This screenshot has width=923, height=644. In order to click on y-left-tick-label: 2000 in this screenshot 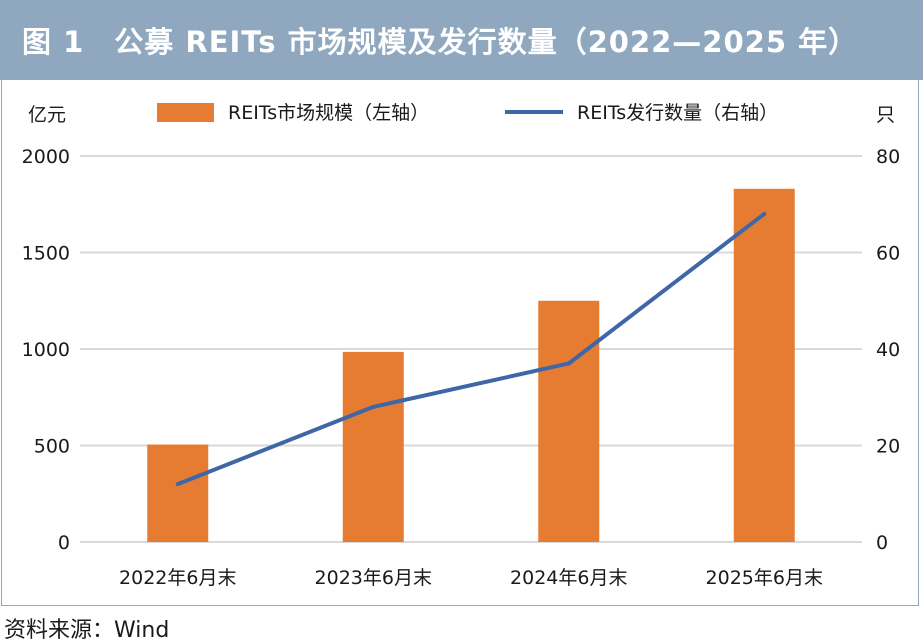, I will do `click(46, 157)`.